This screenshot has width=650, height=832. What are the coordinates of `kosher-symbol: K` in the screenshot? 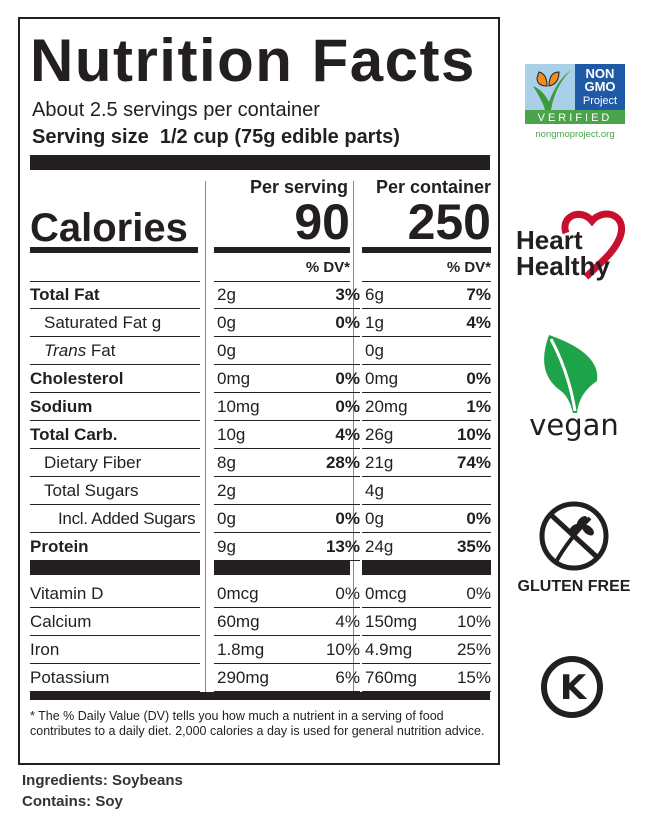 It's located at (574, 688).